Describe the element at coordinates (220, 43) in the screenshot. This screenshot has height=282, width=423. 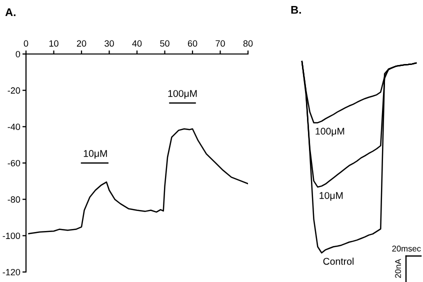
I see `x-tick-label: 70` at that location.